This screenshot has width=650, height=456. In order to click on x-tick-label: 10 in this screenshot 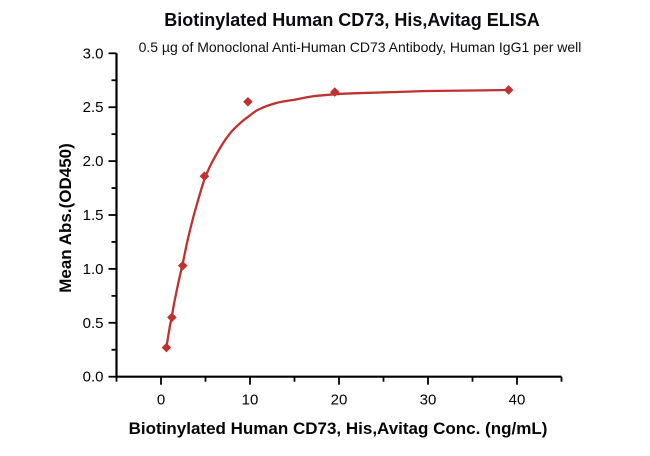, I will do `click(250, 400)`.